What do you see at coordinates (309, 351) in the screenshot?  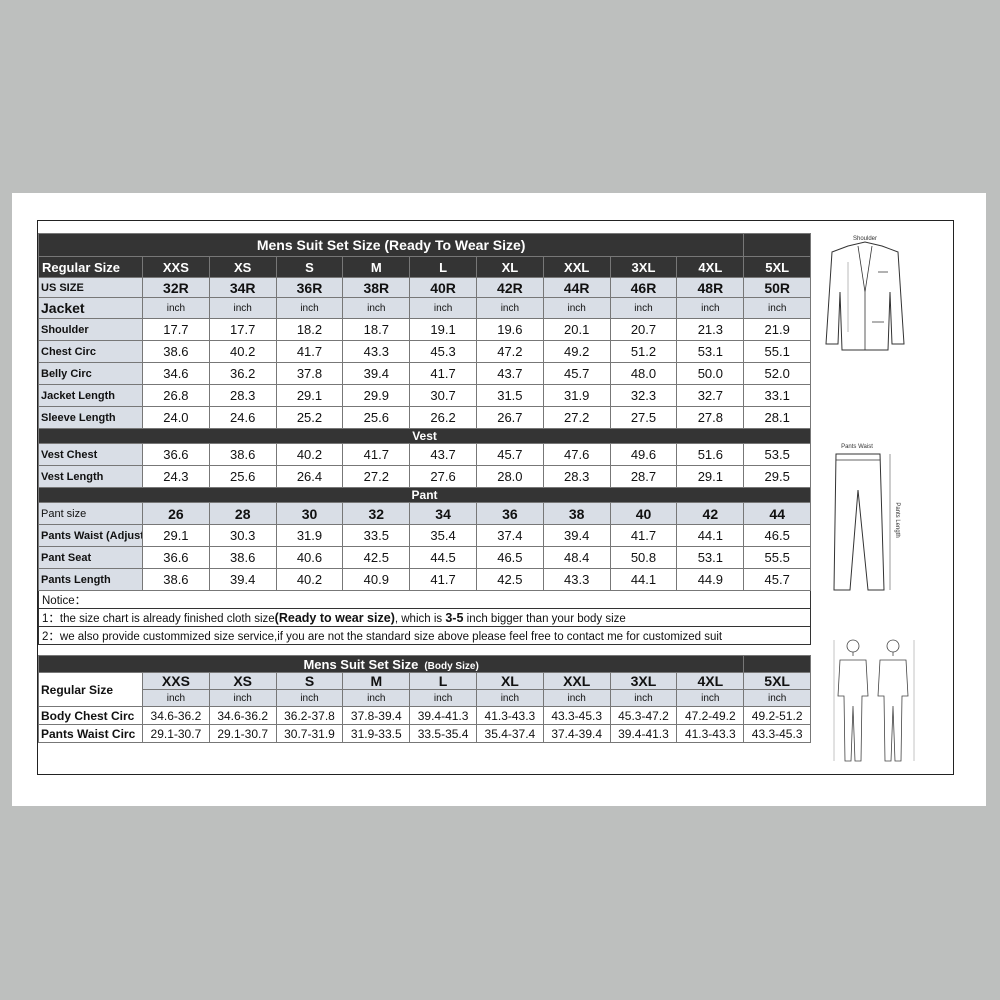 I see `value-cell: 41.7` at bounding box center [309, 351].